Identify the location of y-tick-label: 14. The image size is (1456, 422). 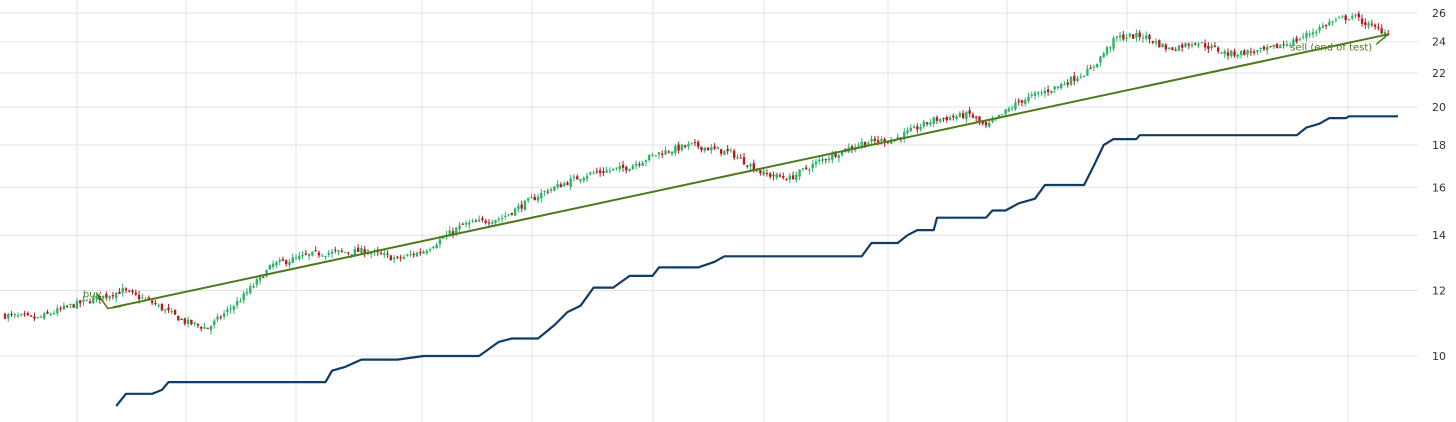
(1439, 235).